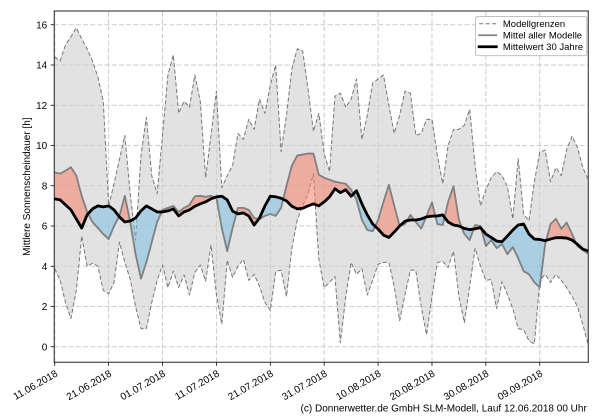 The height and width of the screenshot is (420, 600). Describe the element at coordinates (45, 227) in the screenshot. I see `svg-text: 6` at that location.